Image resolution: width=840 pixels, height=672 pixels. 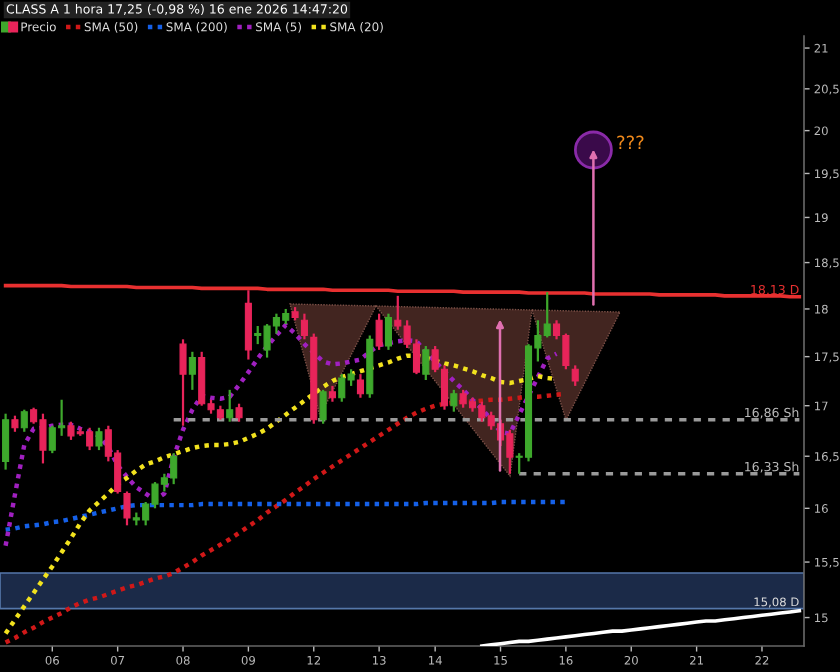 I want to click on annotation: ???, so click(x=630, y=142).